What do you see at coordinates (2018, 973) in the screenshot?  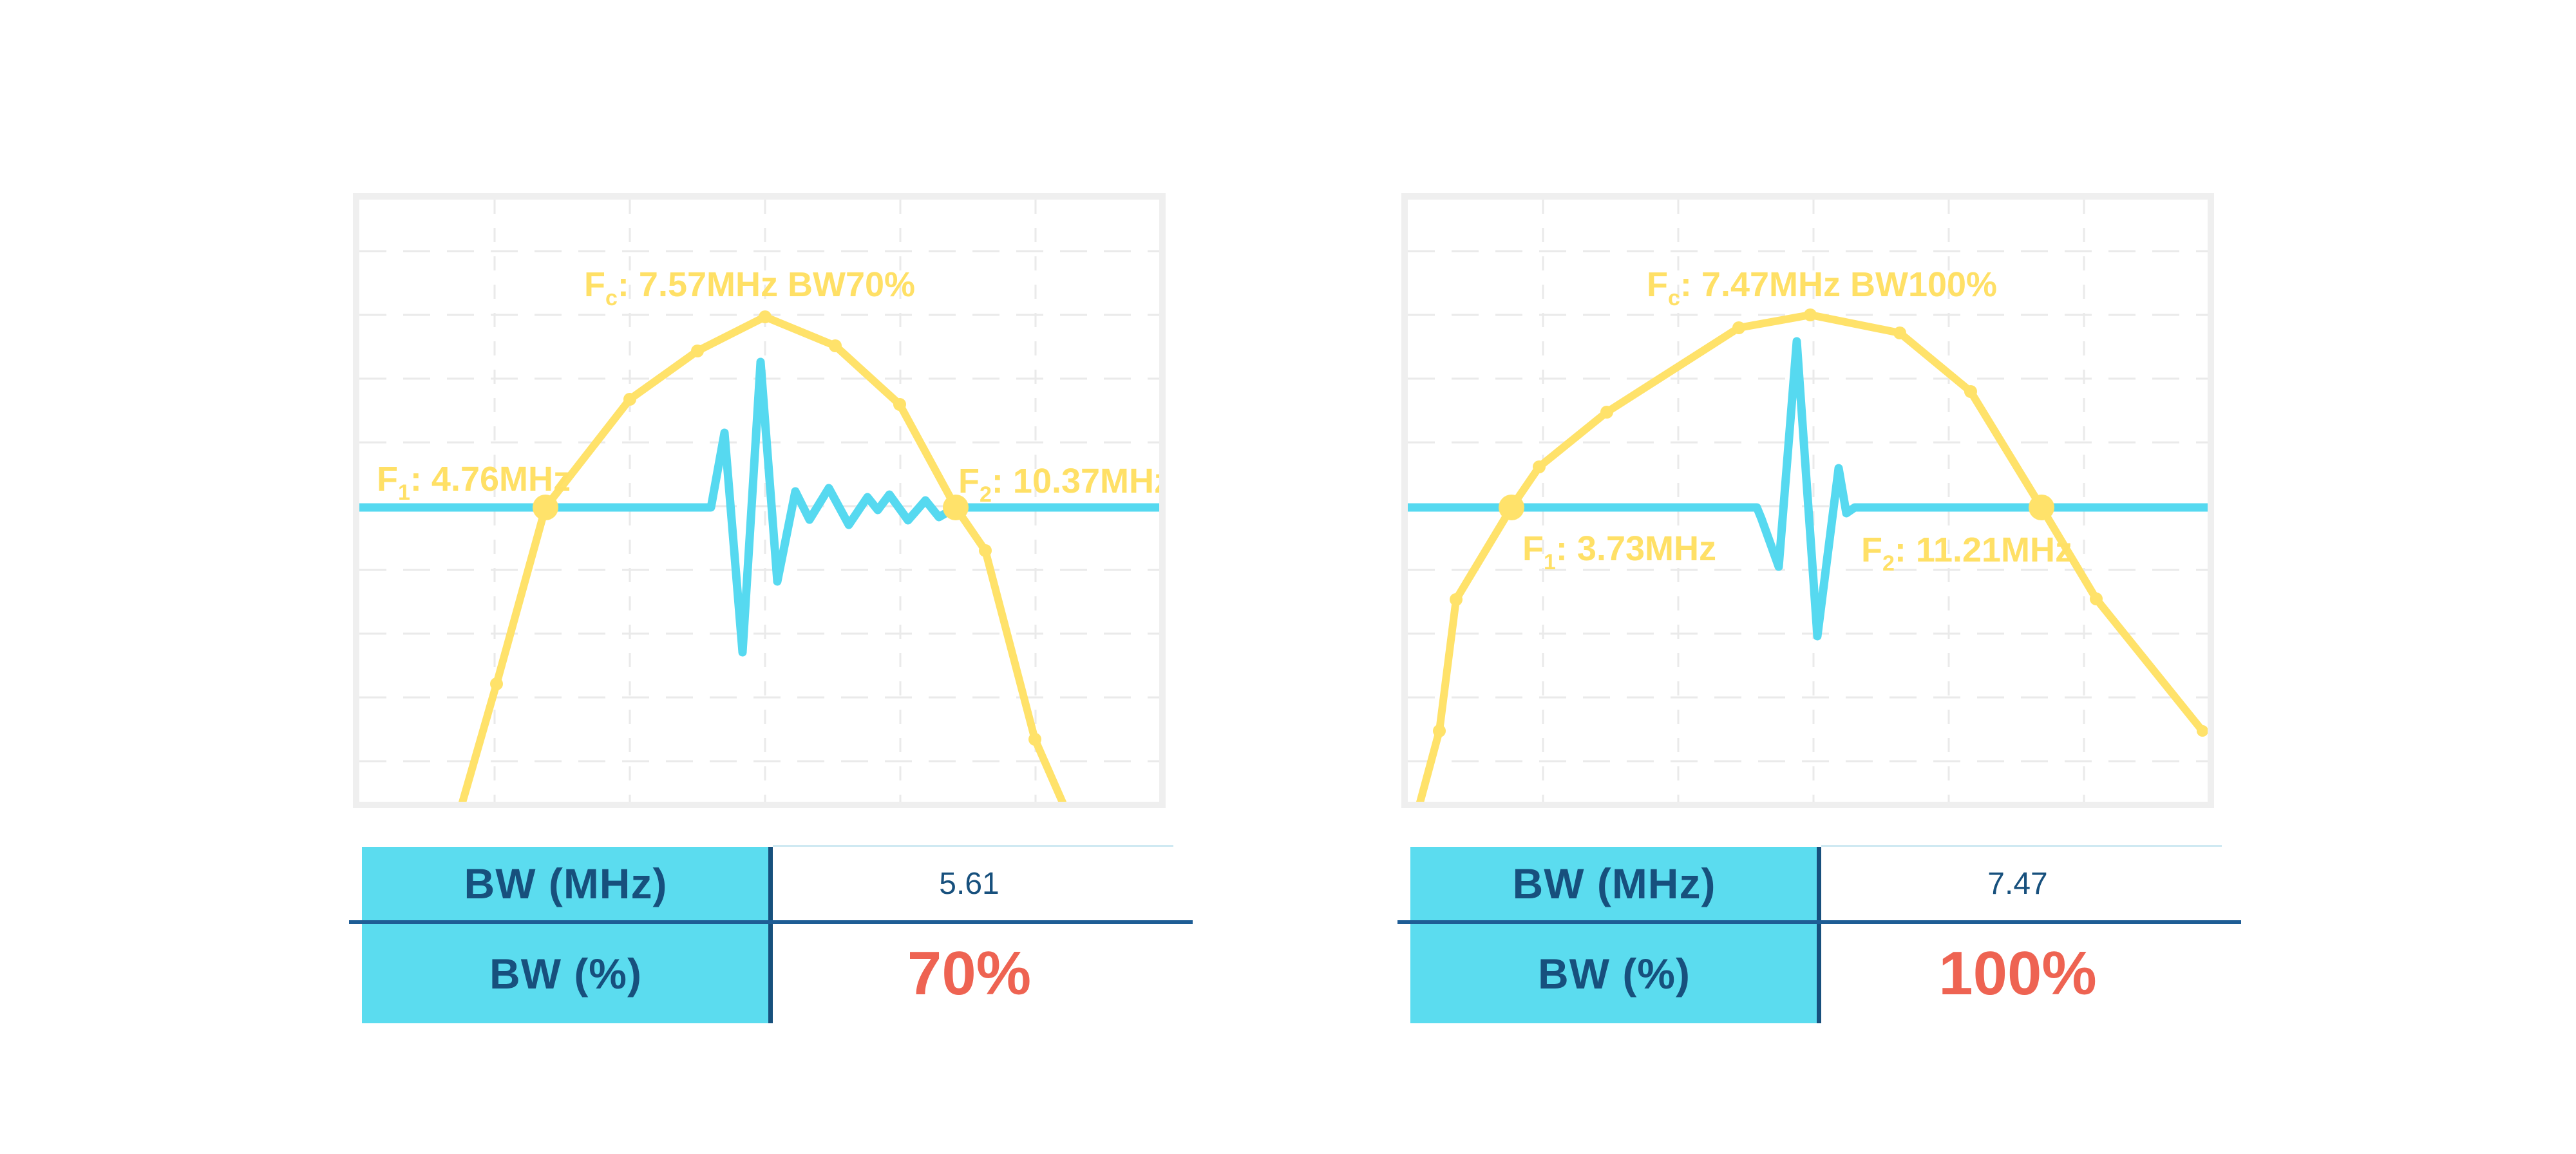 I see `bw-pct-value: 100%` at bounding box center [2018, 973].